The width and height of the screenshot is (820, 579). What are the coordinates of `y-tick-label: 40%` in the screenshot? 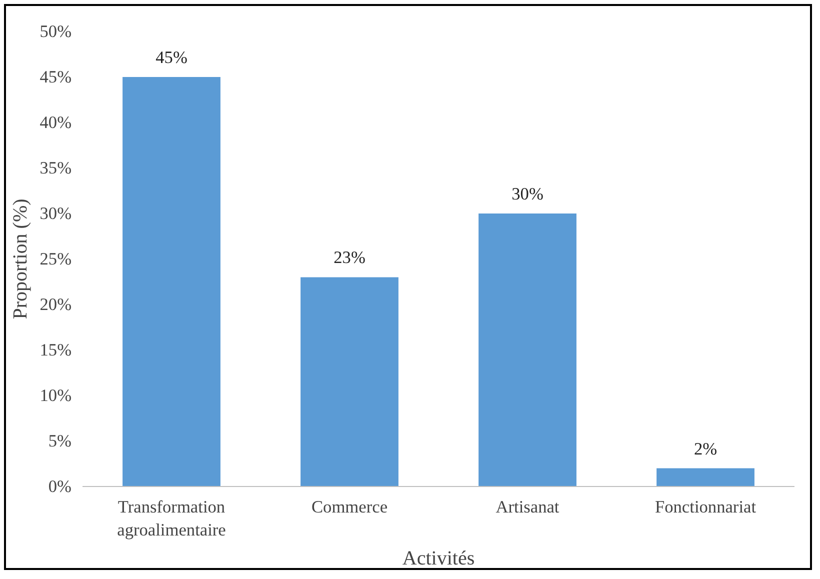 It's located at (56, 122).